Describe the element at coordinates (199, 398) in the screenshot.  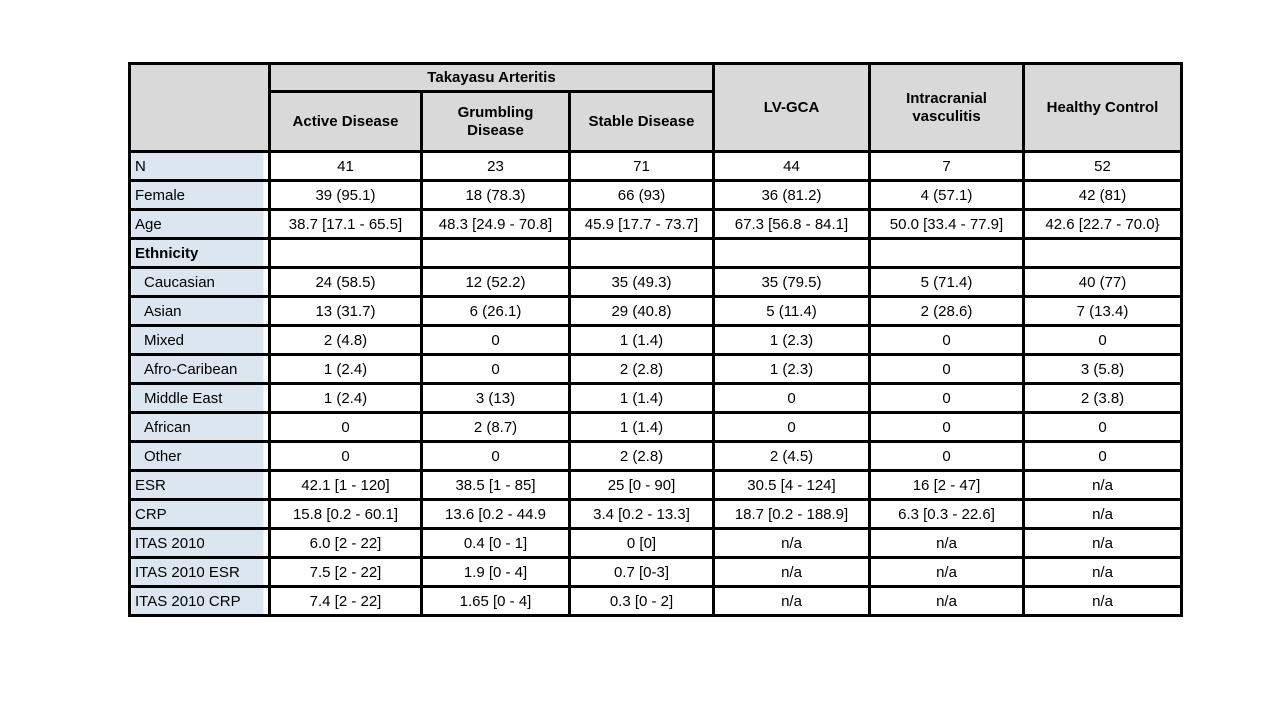
I see `row-label: Middle East` at that location.